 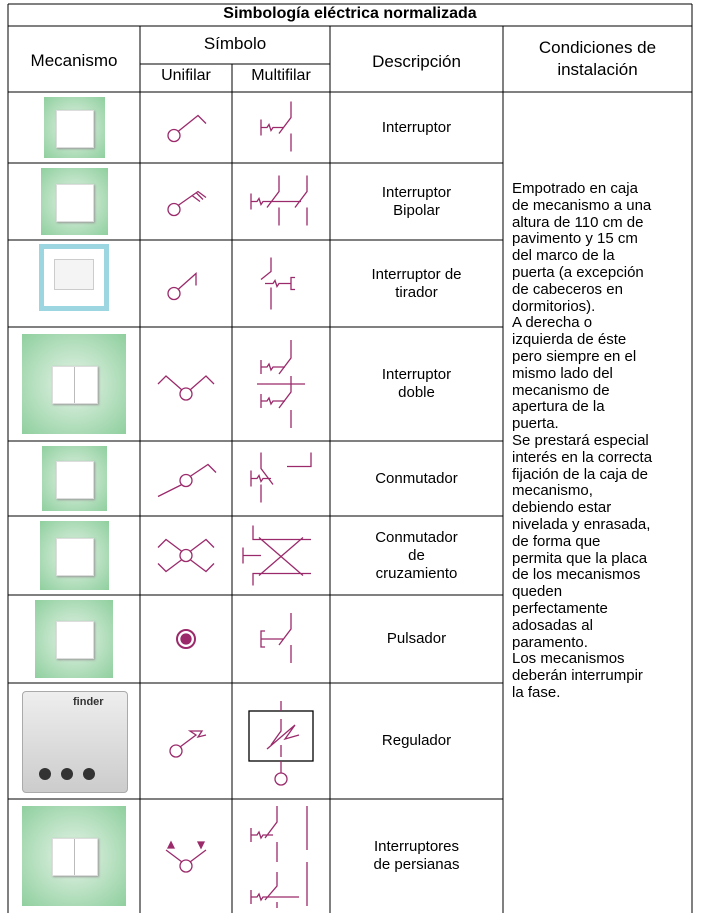 I want to click on text: deberán interrumpir, so click(x=577, y=676).